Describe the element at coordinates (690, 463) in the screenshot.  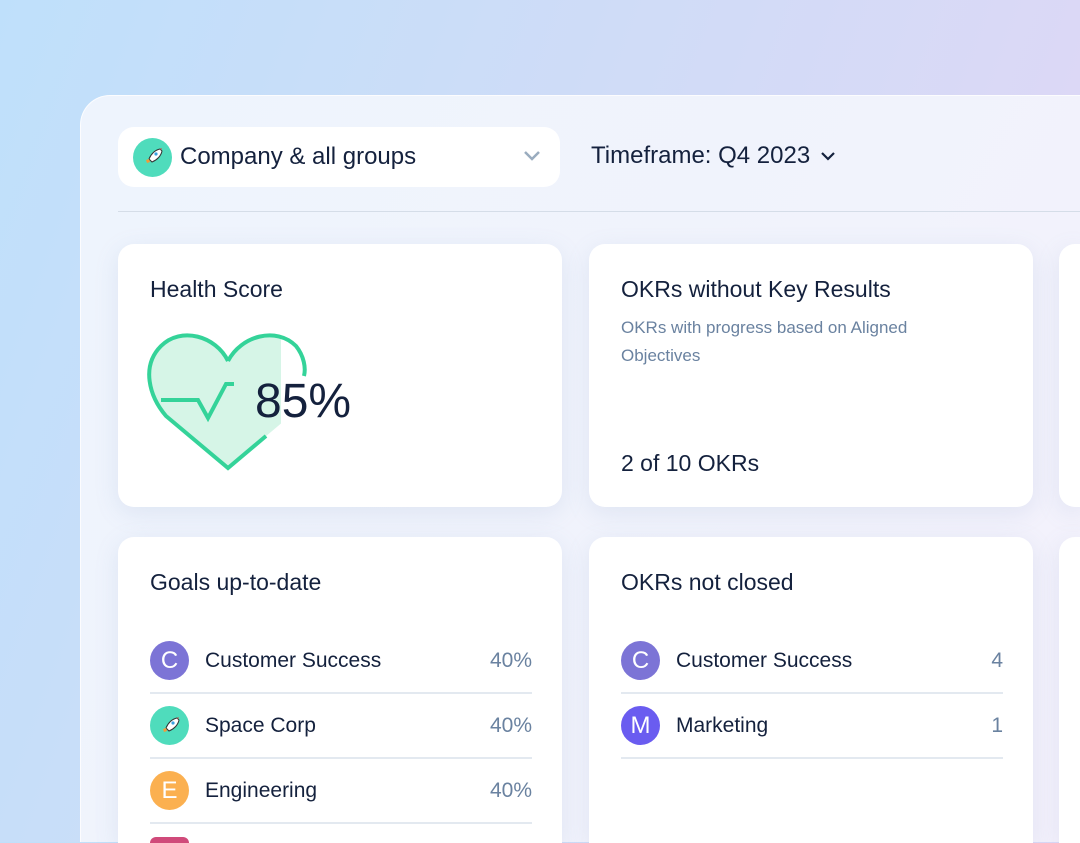
I see `okr-count: 2 of 10 OKRs` at that location.